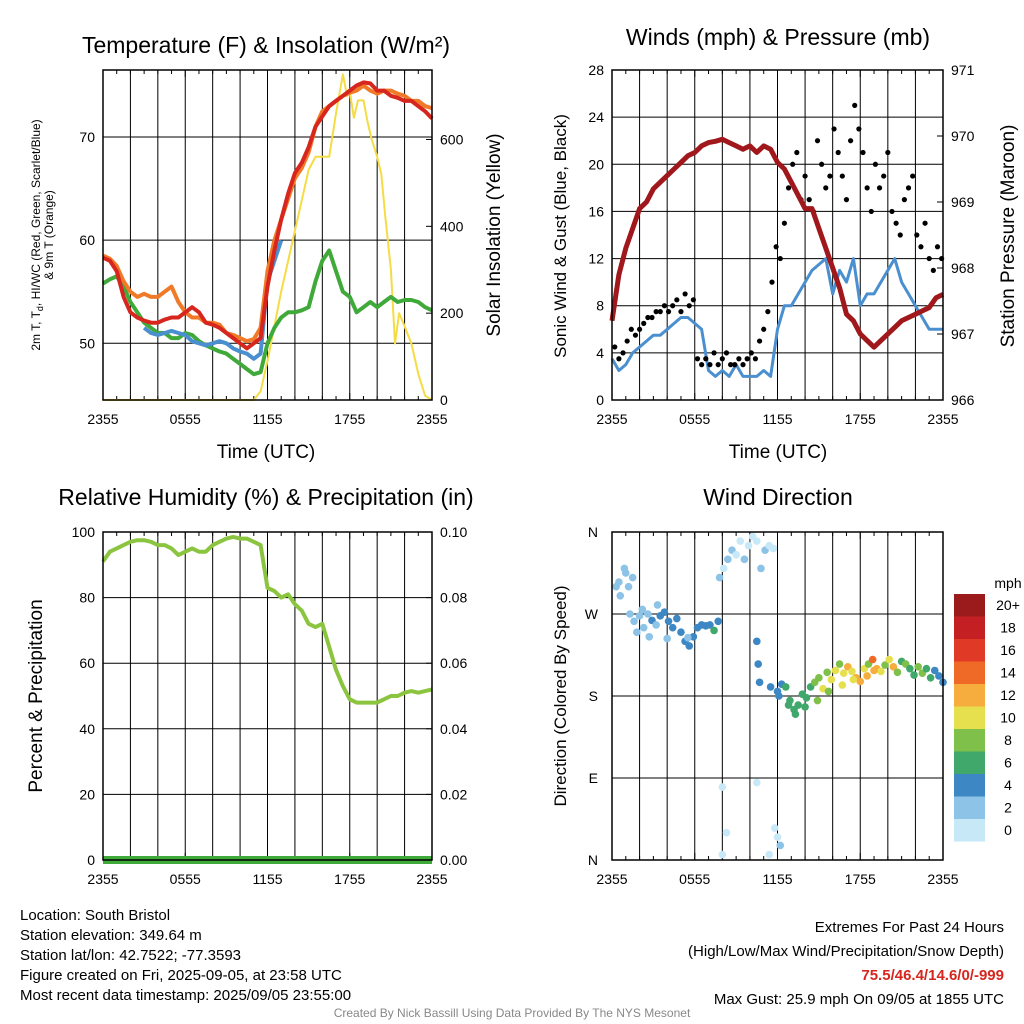 The image size is (1024, 1024). What do you see at coordinates (777, 243) in the screenshot?
I see `wind-series-pressure` at bounding box center [777, 243].